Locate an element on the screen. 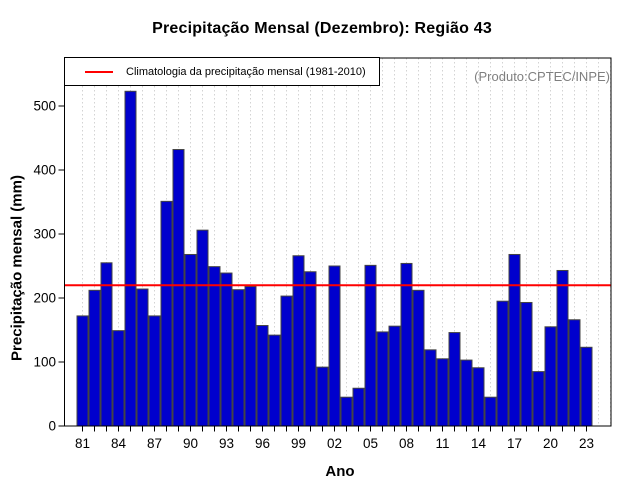 This screenshot has width=640, height=500. bar-1981 is located at coordinates (82, 371).